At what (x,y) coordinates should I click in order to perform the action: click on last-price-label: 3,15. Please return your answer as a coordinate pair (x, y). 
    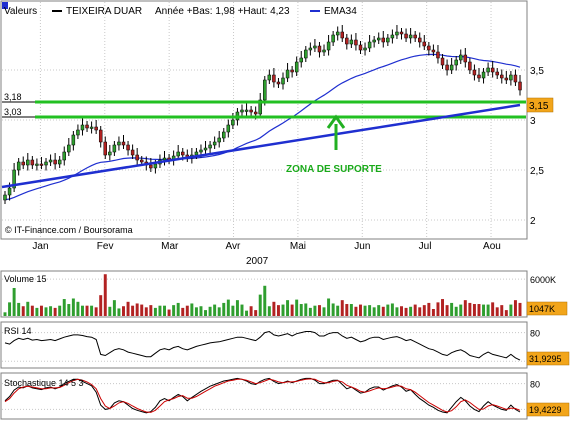
    Looking at the image, I should click on (539, 106).